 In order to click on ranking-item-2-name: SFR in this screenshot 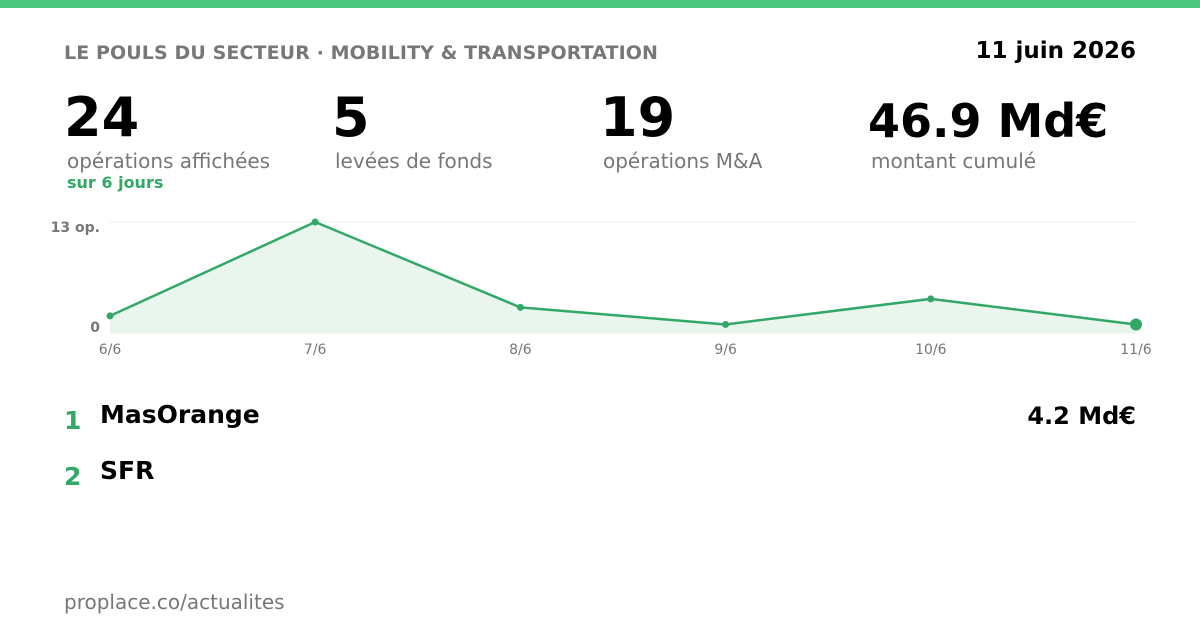, I will do `click(127, 470)`.